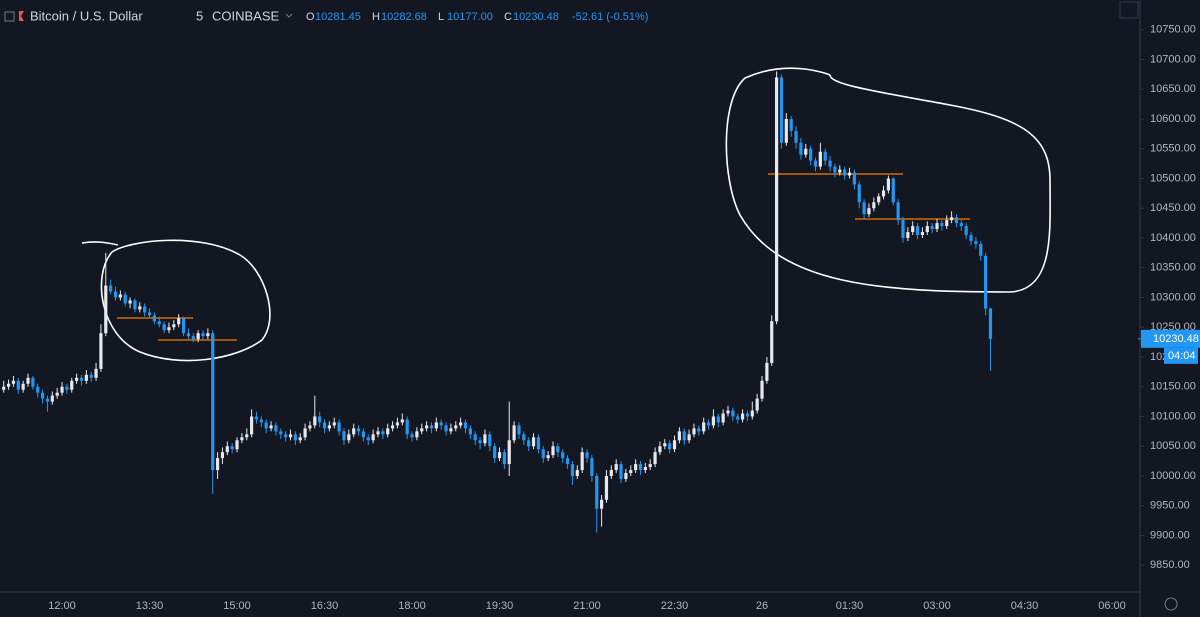  What do you see at coordinates (1173, 238) in the screenshot?
I see `y-tick-label: 10400.00` at bounding box center [1173, 238].